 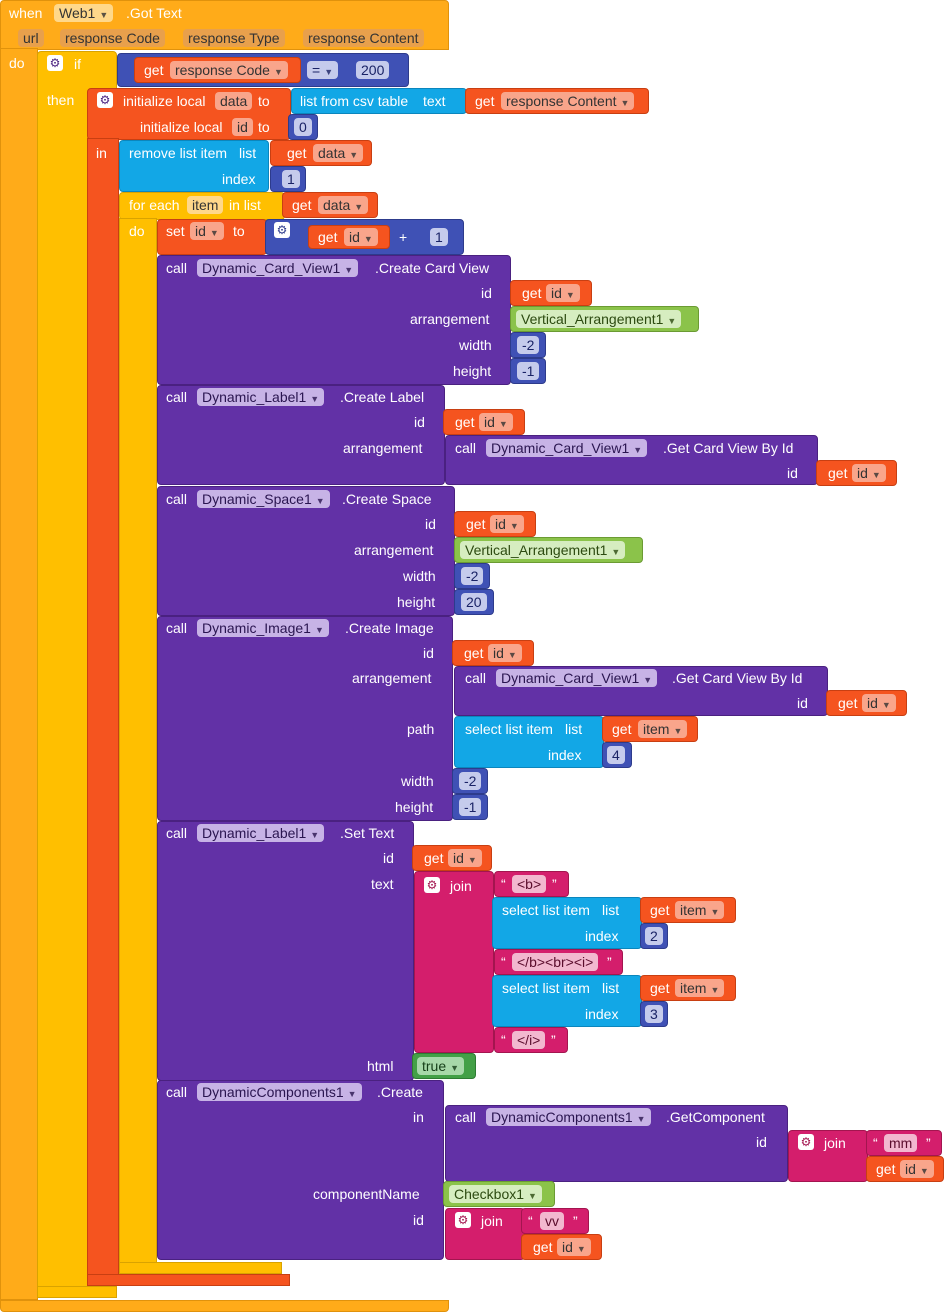 I want to click on text-value-vv: vv, so click(x=552, y=1221).